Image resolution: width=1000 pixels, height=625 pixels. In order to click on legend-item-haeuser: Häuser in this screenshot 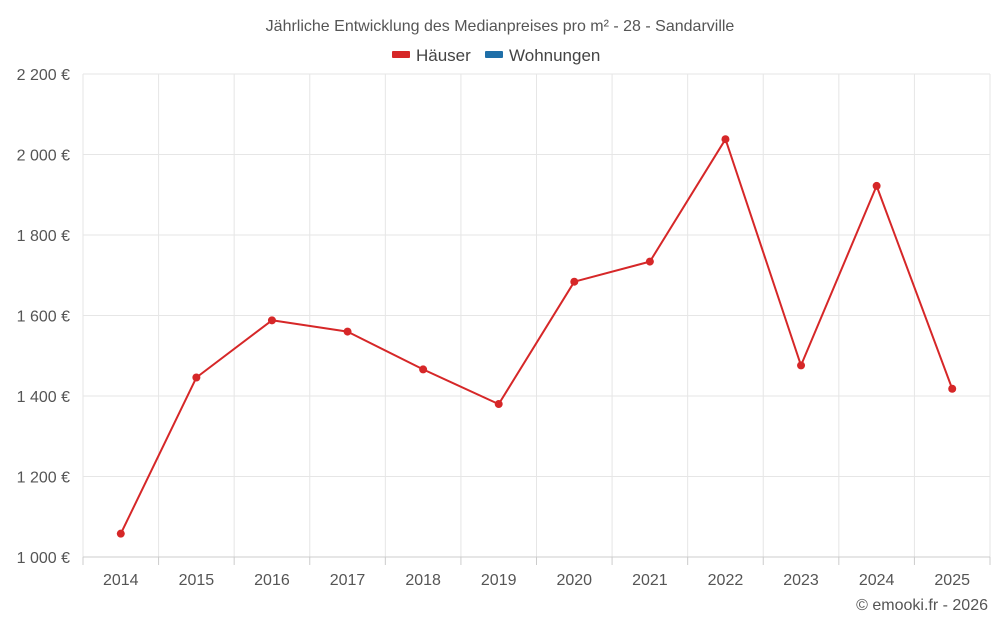, I will do `click(431, 55)`.